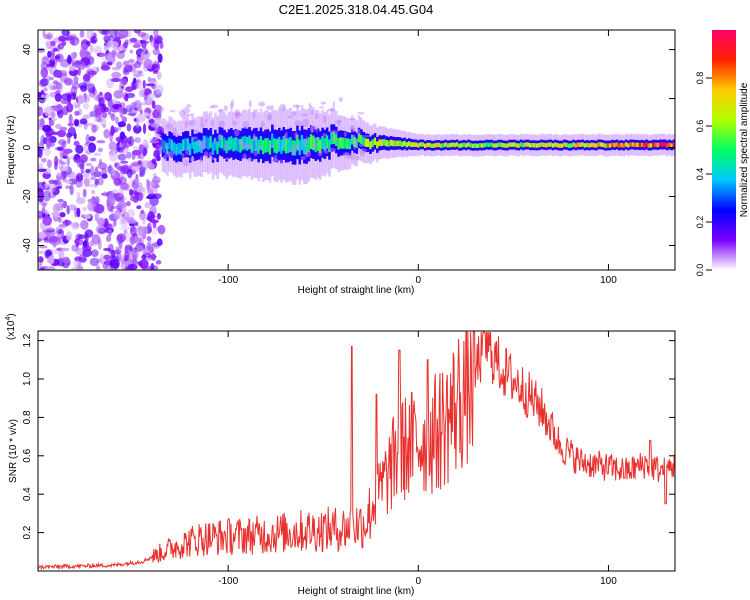 This screenshot has height=600, width=750. I want to click on y-tick-label: 20, so click(27, 99).